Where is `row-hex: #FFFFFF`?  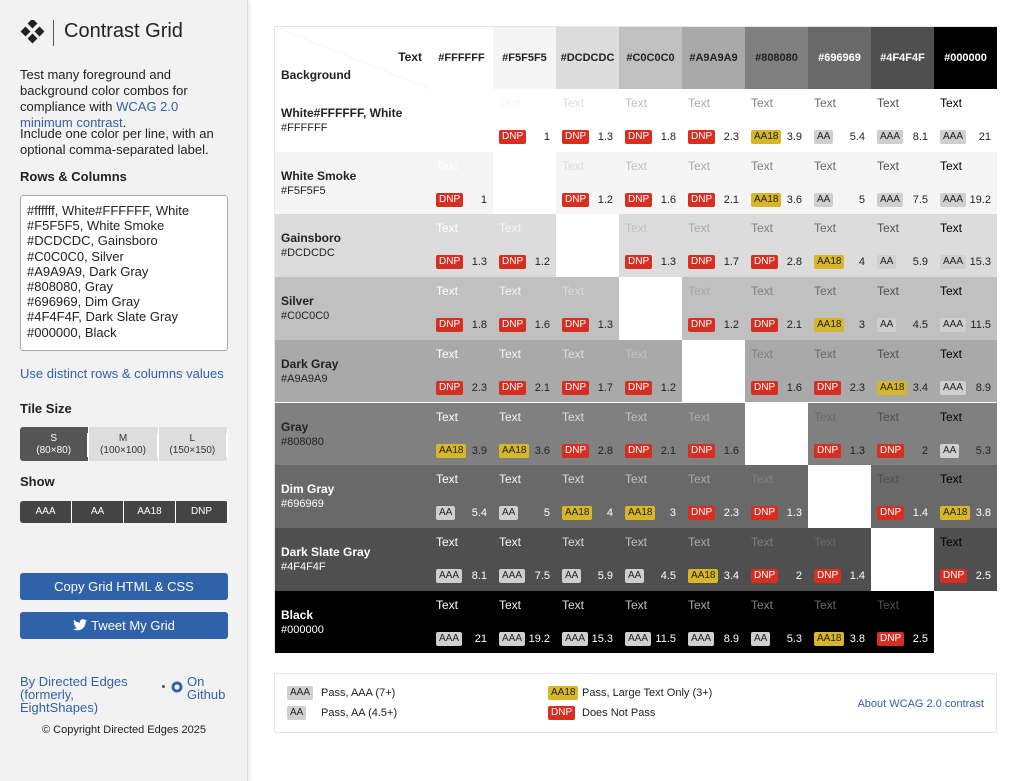 row-hex: #FFFFFF is located at coordinates (304, 128).